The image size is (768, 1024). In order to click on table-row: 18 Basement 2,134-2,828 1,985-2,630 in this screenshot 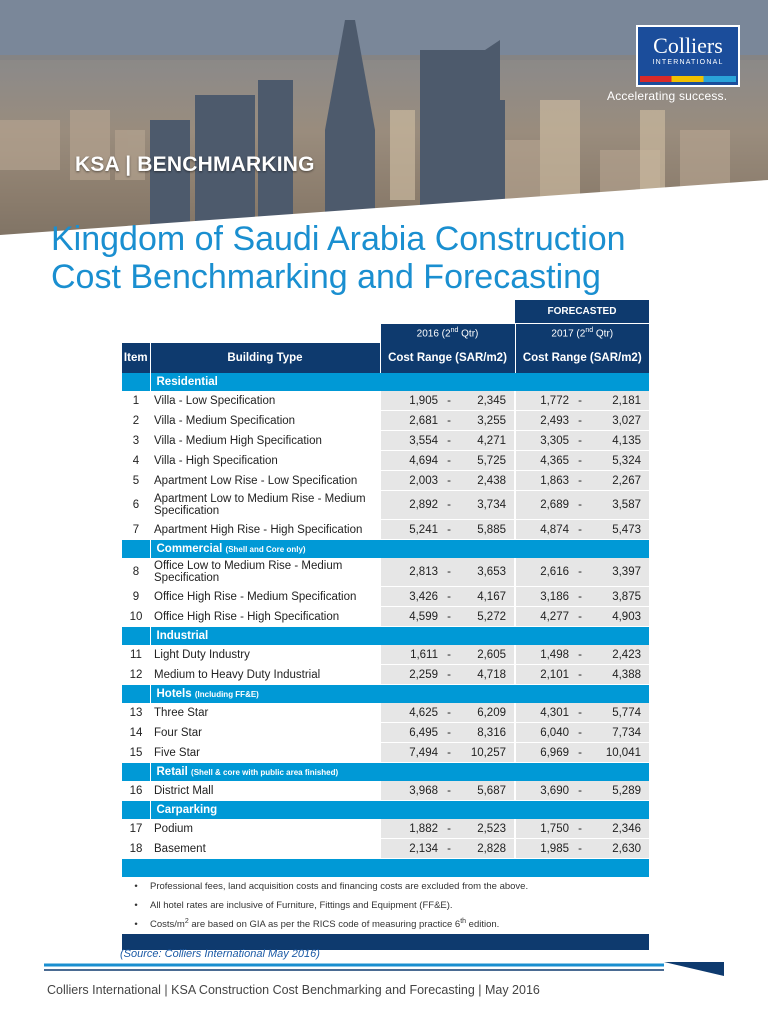, I will do `click(385, 848)`.